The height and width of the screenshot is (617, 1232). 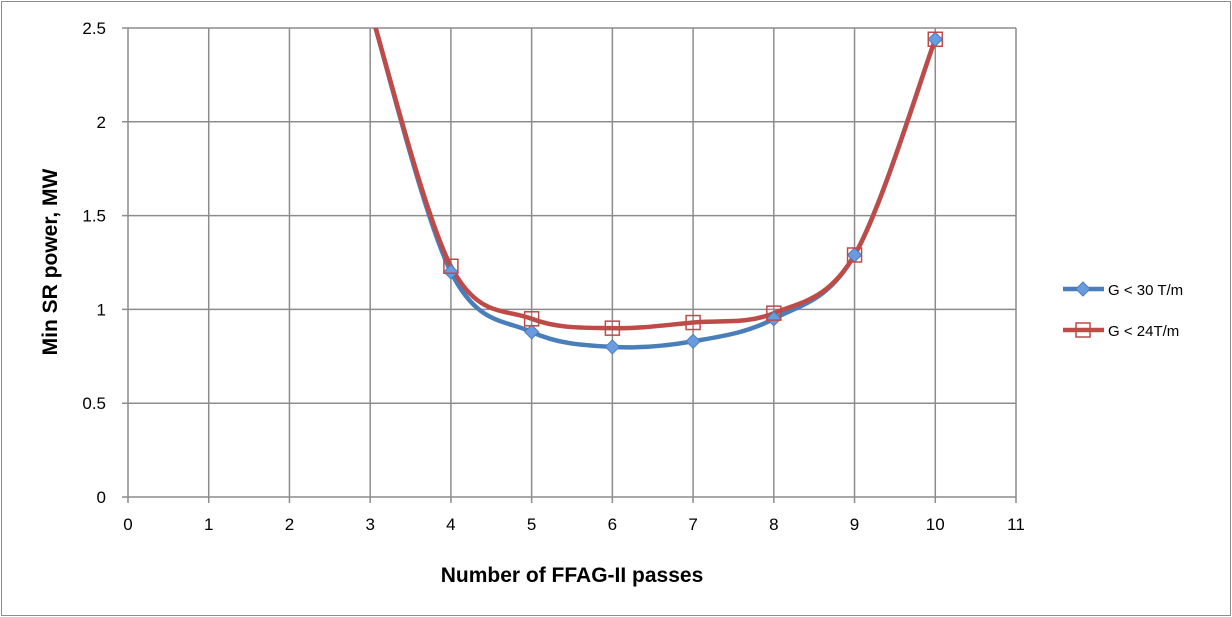 I want to click on x-tick-label: 4, so click(x=450, y=524).